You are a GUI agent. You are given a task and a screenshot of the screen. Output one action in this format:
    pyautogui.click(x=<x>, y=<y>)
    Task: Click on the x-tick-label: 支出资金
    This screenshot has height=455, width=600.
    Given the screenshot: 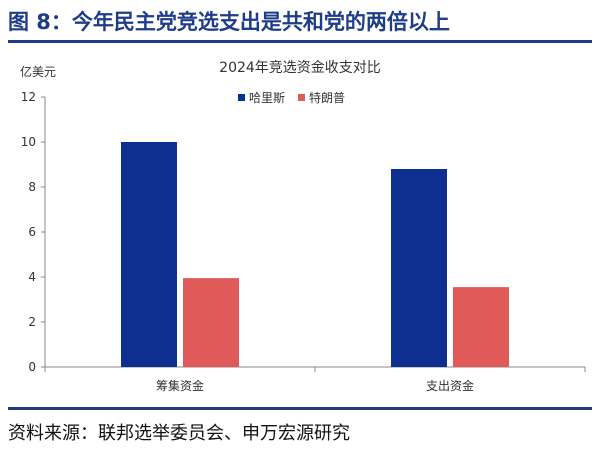 What is the action you would take?
    pyautogui.click(x=450, y=385)
    